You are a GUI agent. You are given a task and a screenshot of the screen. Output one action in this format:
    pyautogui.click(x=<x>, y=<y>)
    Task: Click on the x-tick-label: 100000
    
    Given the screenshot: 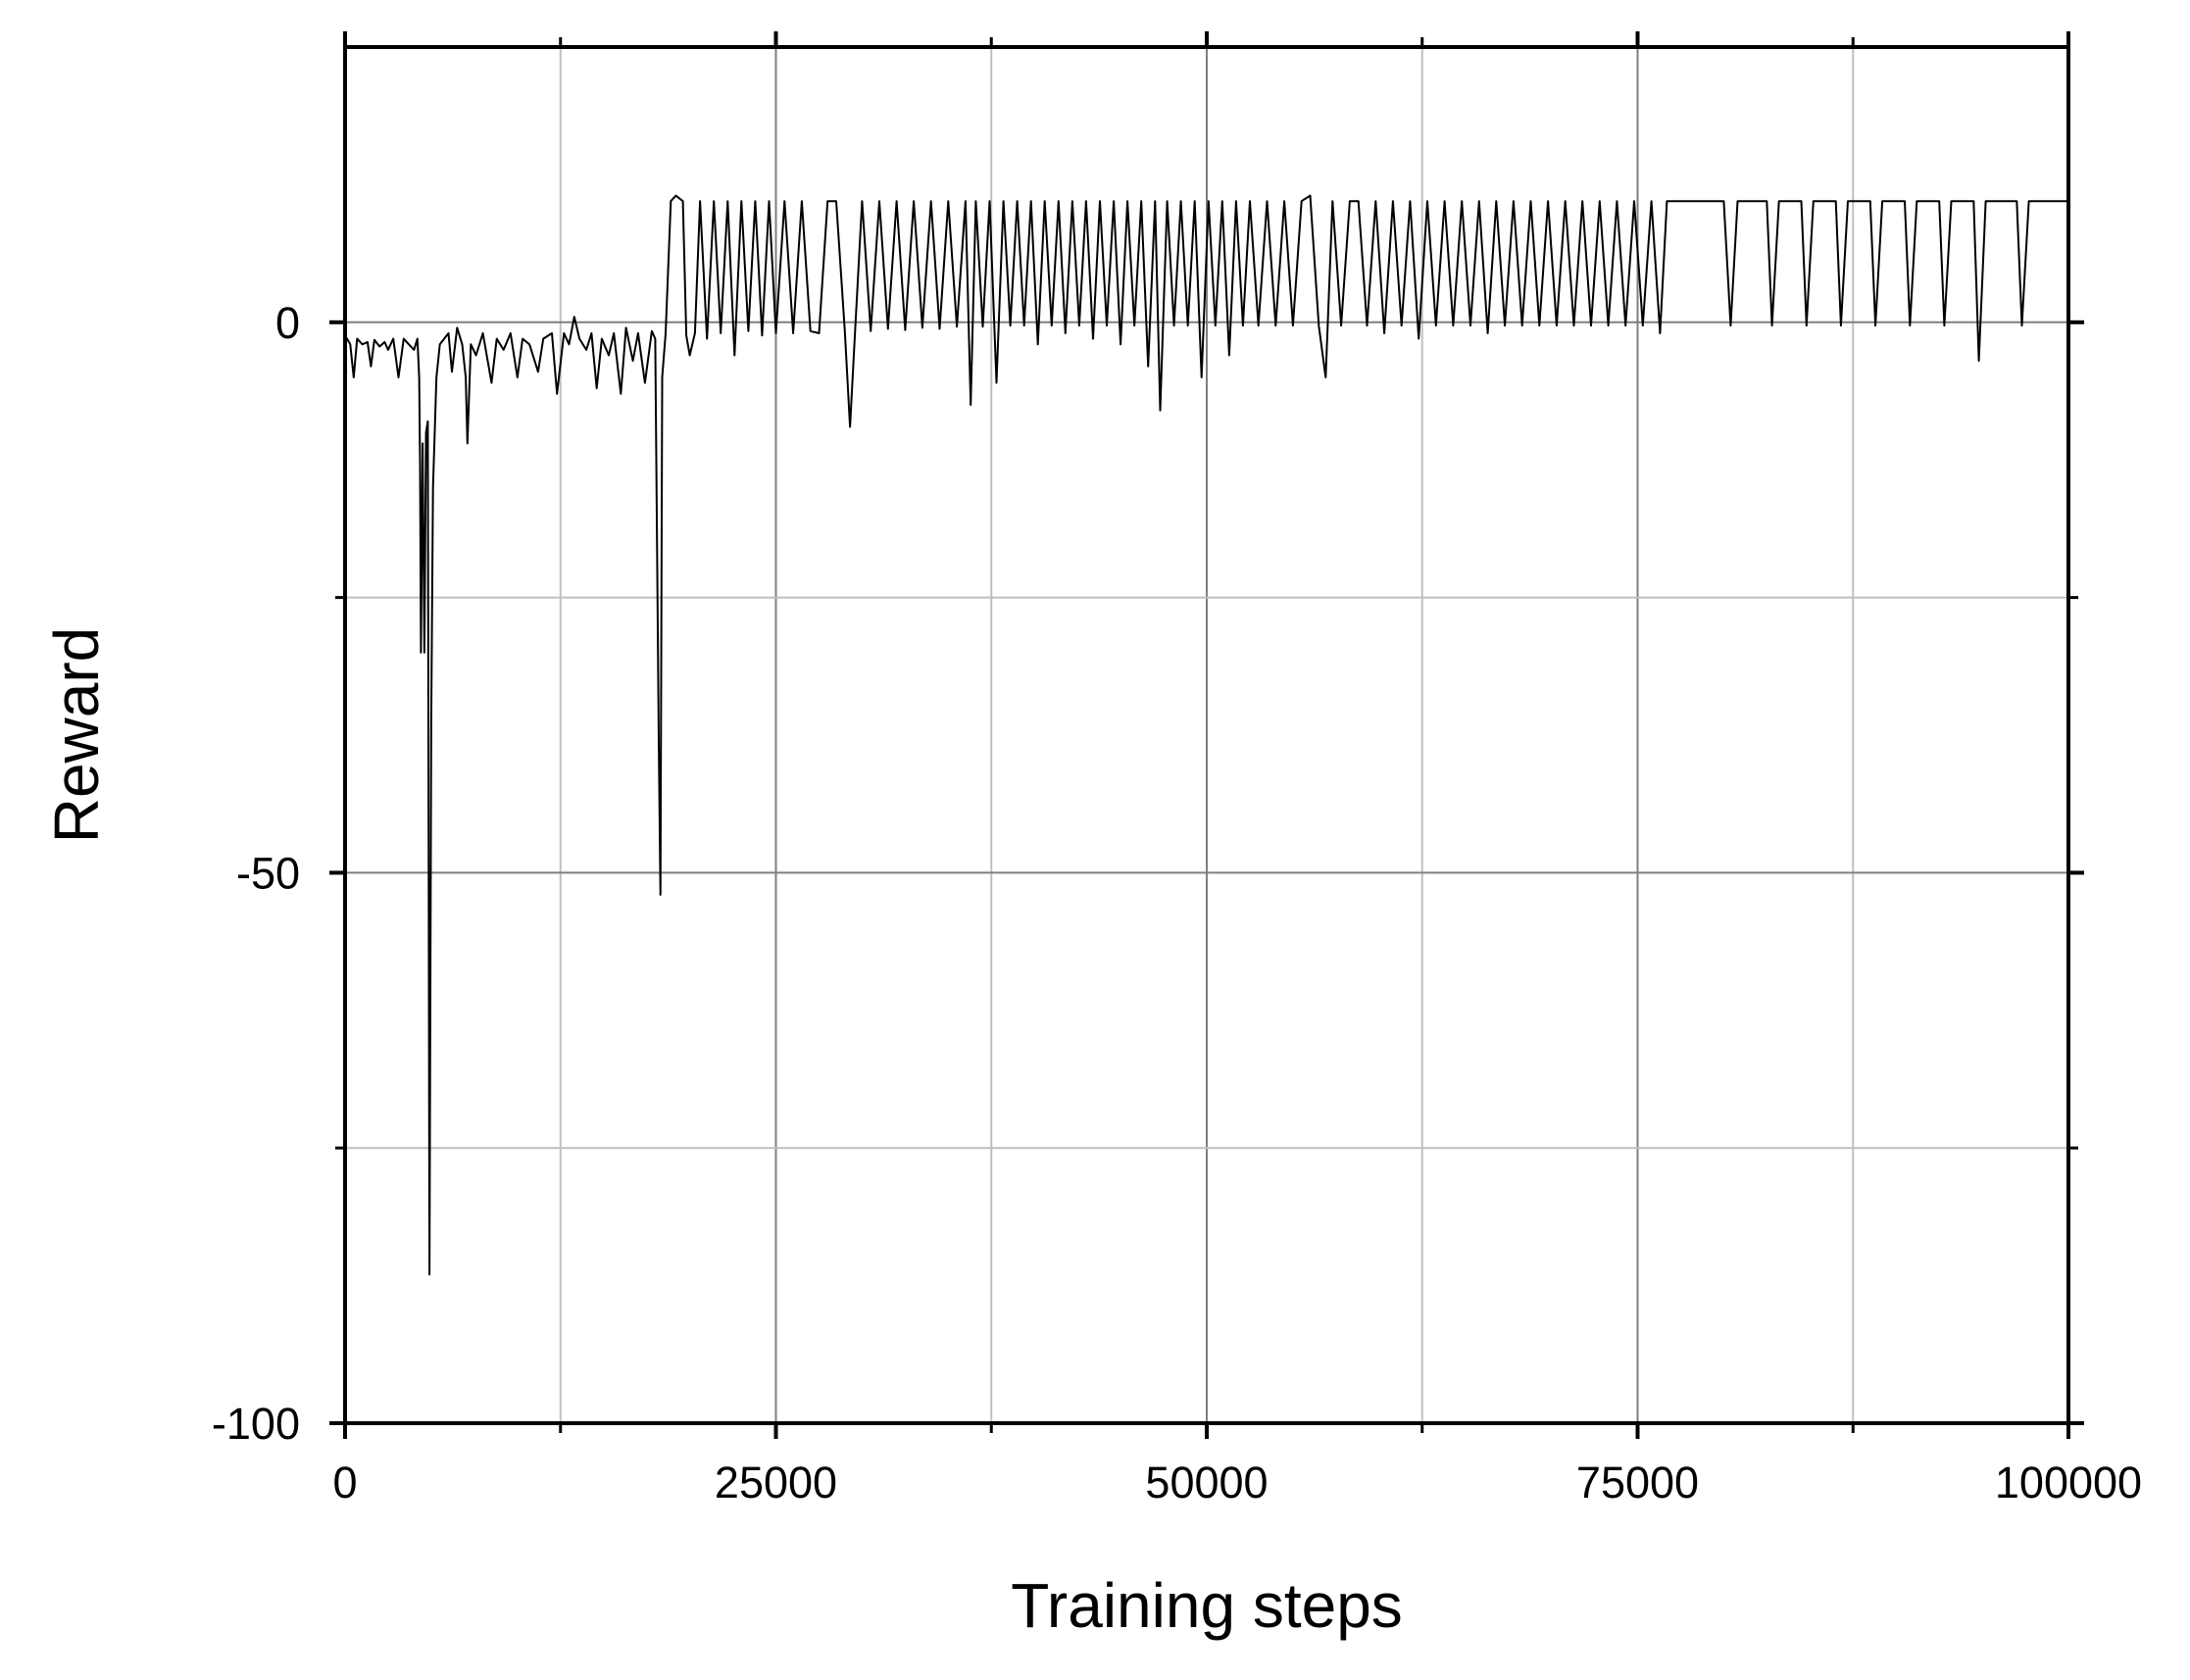 What is the action you would take?
    pyautogui.click(x=2068, y=1482)
    